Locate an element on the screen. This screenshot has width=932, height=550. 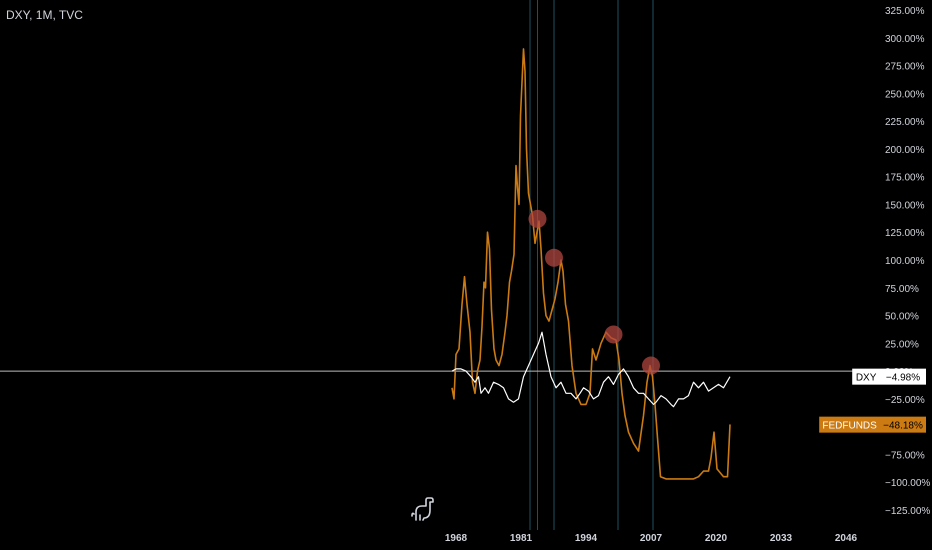
dxy-tag: DXY −4.98% is located at coordinates (889, 376).